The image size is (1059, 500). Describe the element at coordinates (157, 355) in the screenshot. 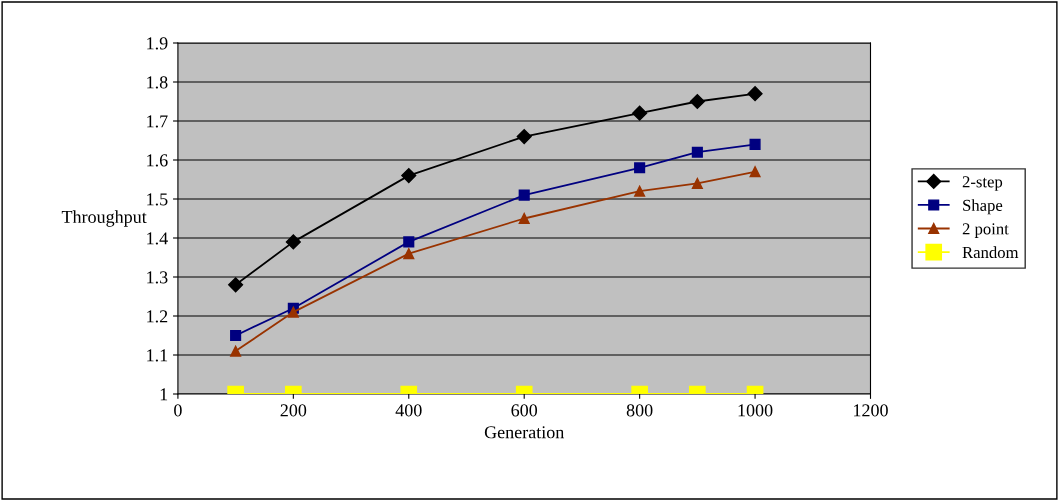

I see `y-tick-label: 1.1` at that location.